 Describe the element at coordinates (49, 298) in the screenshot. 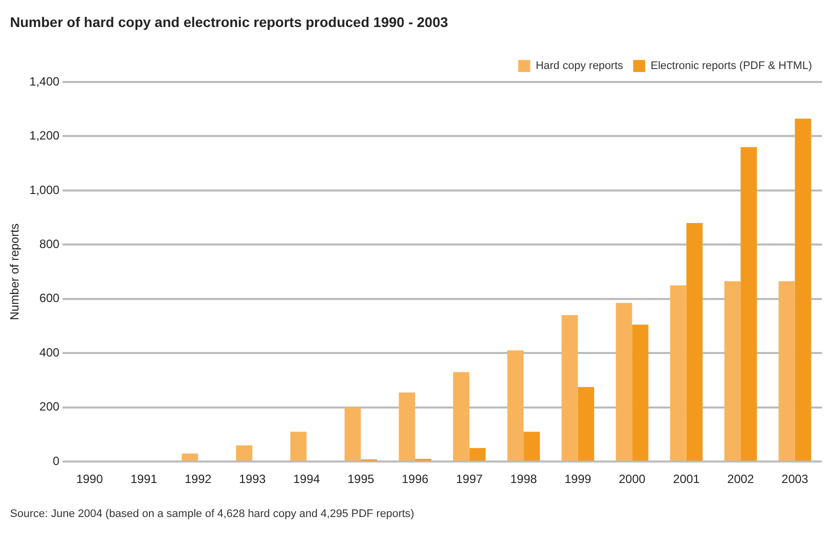

I see `y-tick-label: 600` at that location.